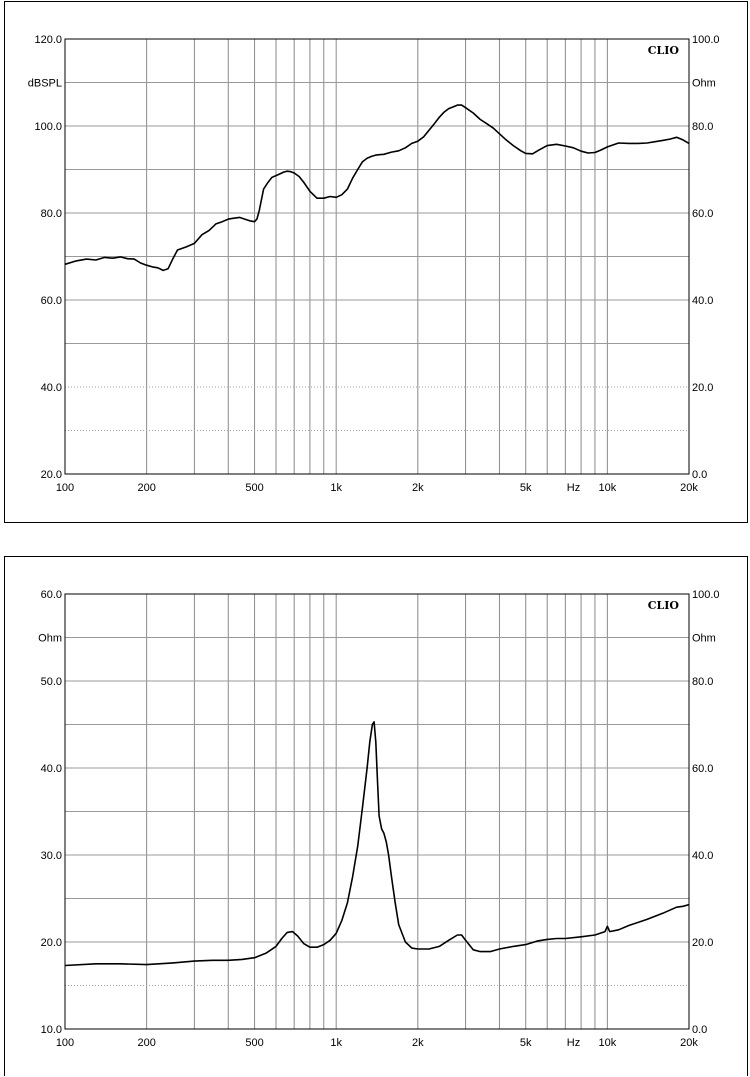 The width and height of the screenshot is (750, 1077). I want to click on y-tick-label: 50.0, so click(51, 682).